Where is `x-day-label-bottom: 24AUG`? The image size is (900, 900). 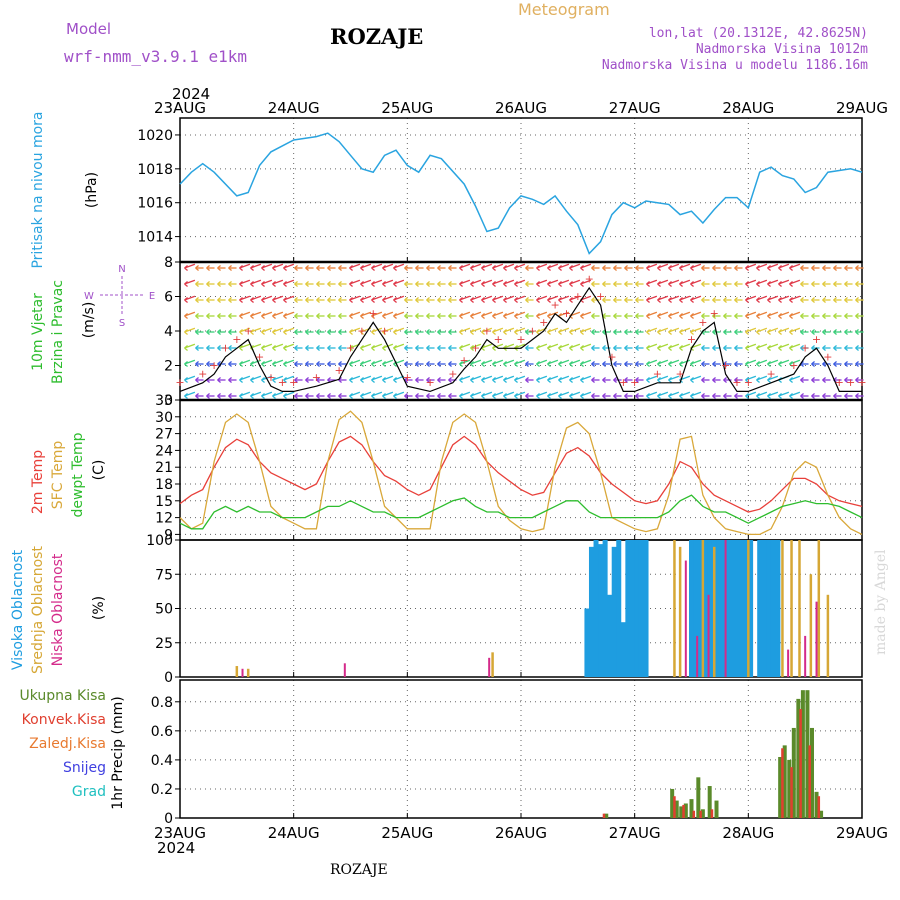
x-day-label-bottom: 24AUG is located at coordinates (294, 833).